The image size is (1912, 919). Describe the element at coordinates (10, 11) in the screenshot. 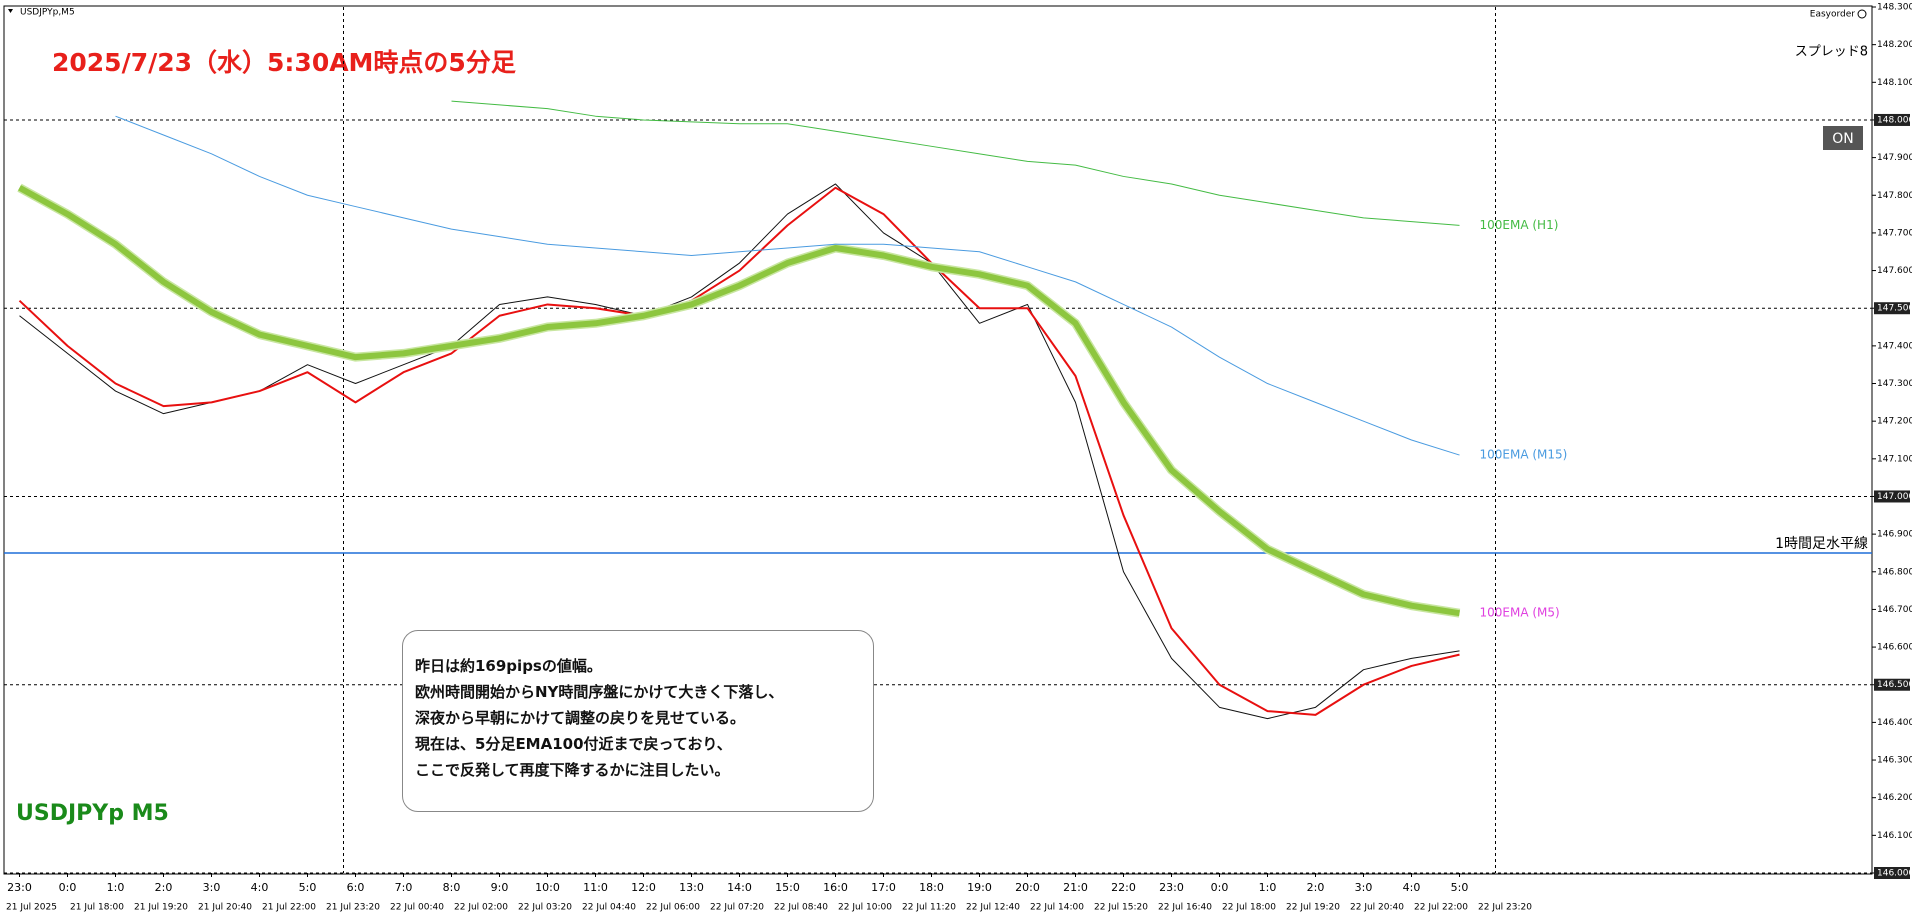

I see `menu-icon` at that location.